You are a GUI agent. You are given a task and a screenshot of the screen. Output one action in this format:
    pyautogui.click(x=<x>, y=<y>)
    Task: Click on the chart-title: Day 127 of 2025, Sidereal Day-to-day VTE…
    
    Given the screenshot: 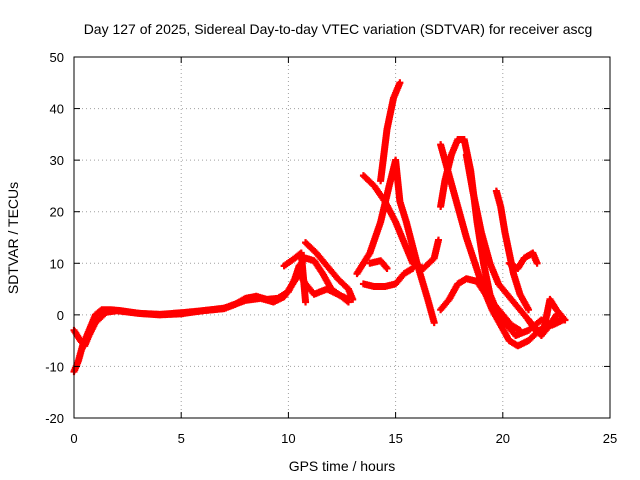 What is the action you would take?
    pyautogui.click(x=338, y=29)
    